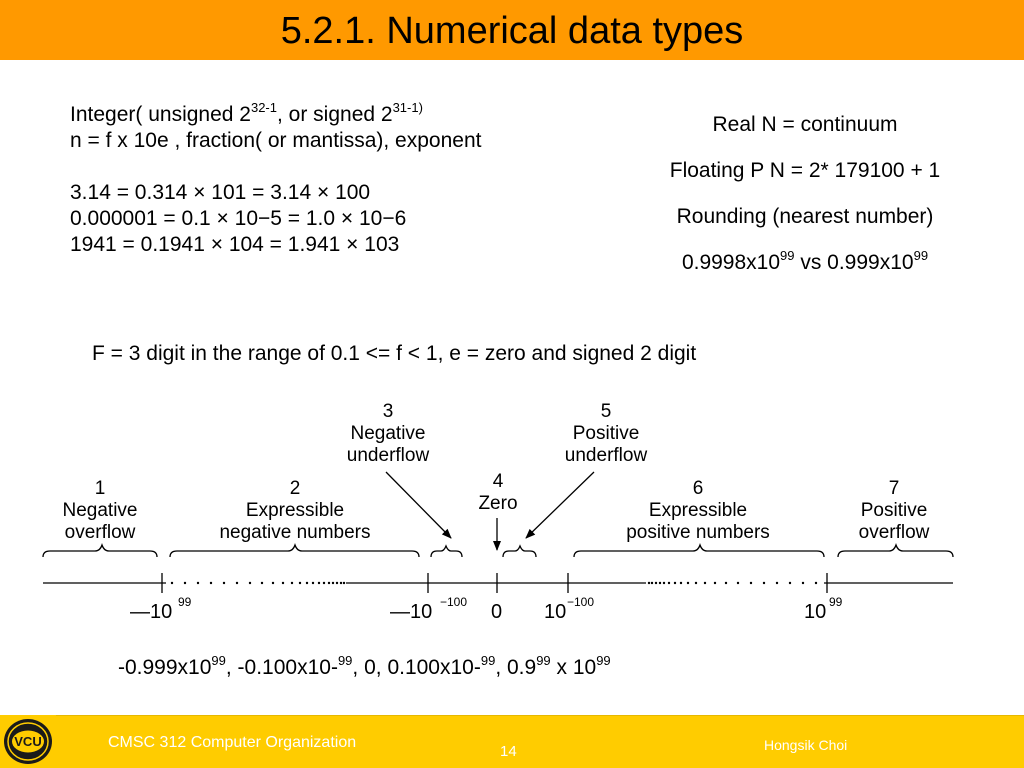  What do you see at coordinates (220, 192) in the screenshot?
I see `example-line-1: 3.14 = 0.314 × 101 = 3.14 × 100` at bounding box center [220, 192].